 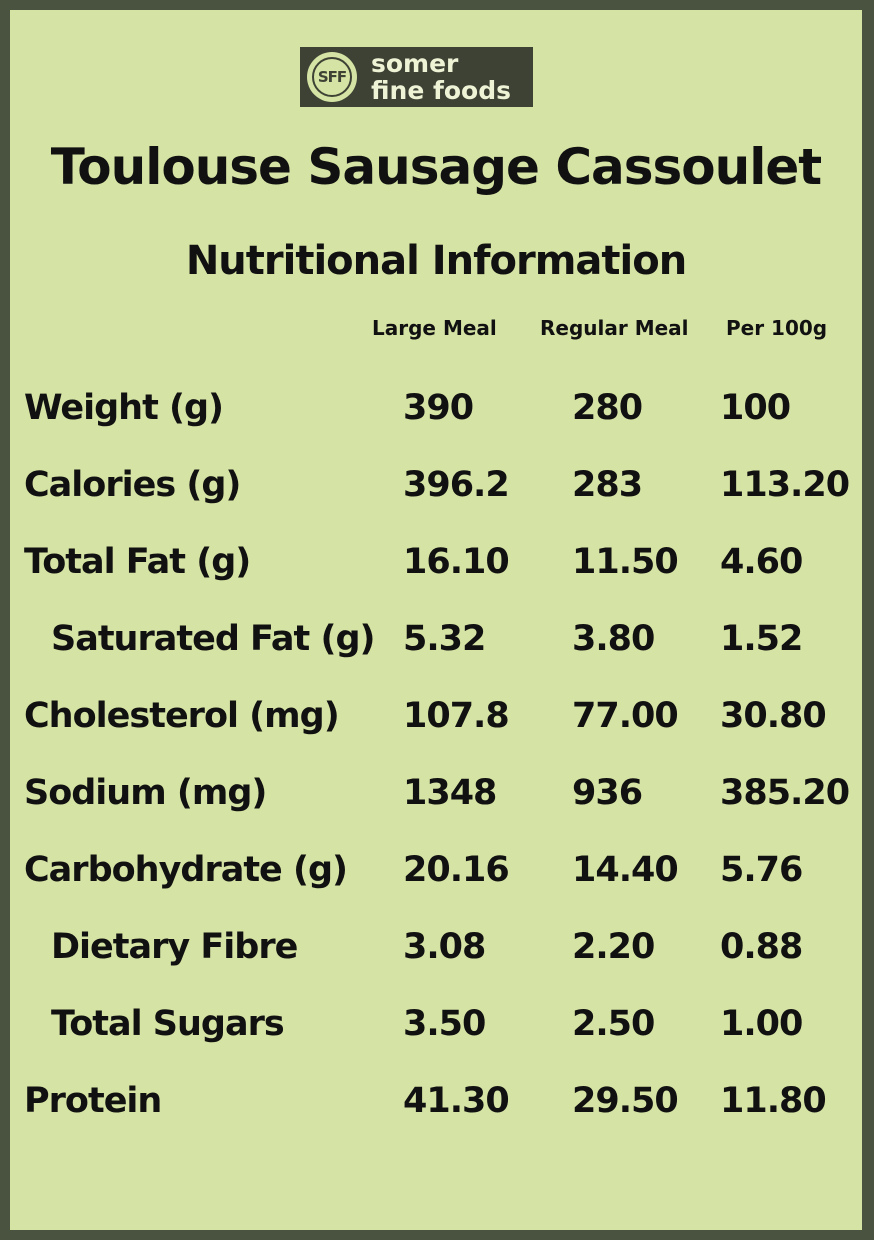 I want to click on value-large-meal: 390, so click(x=438, y=408).